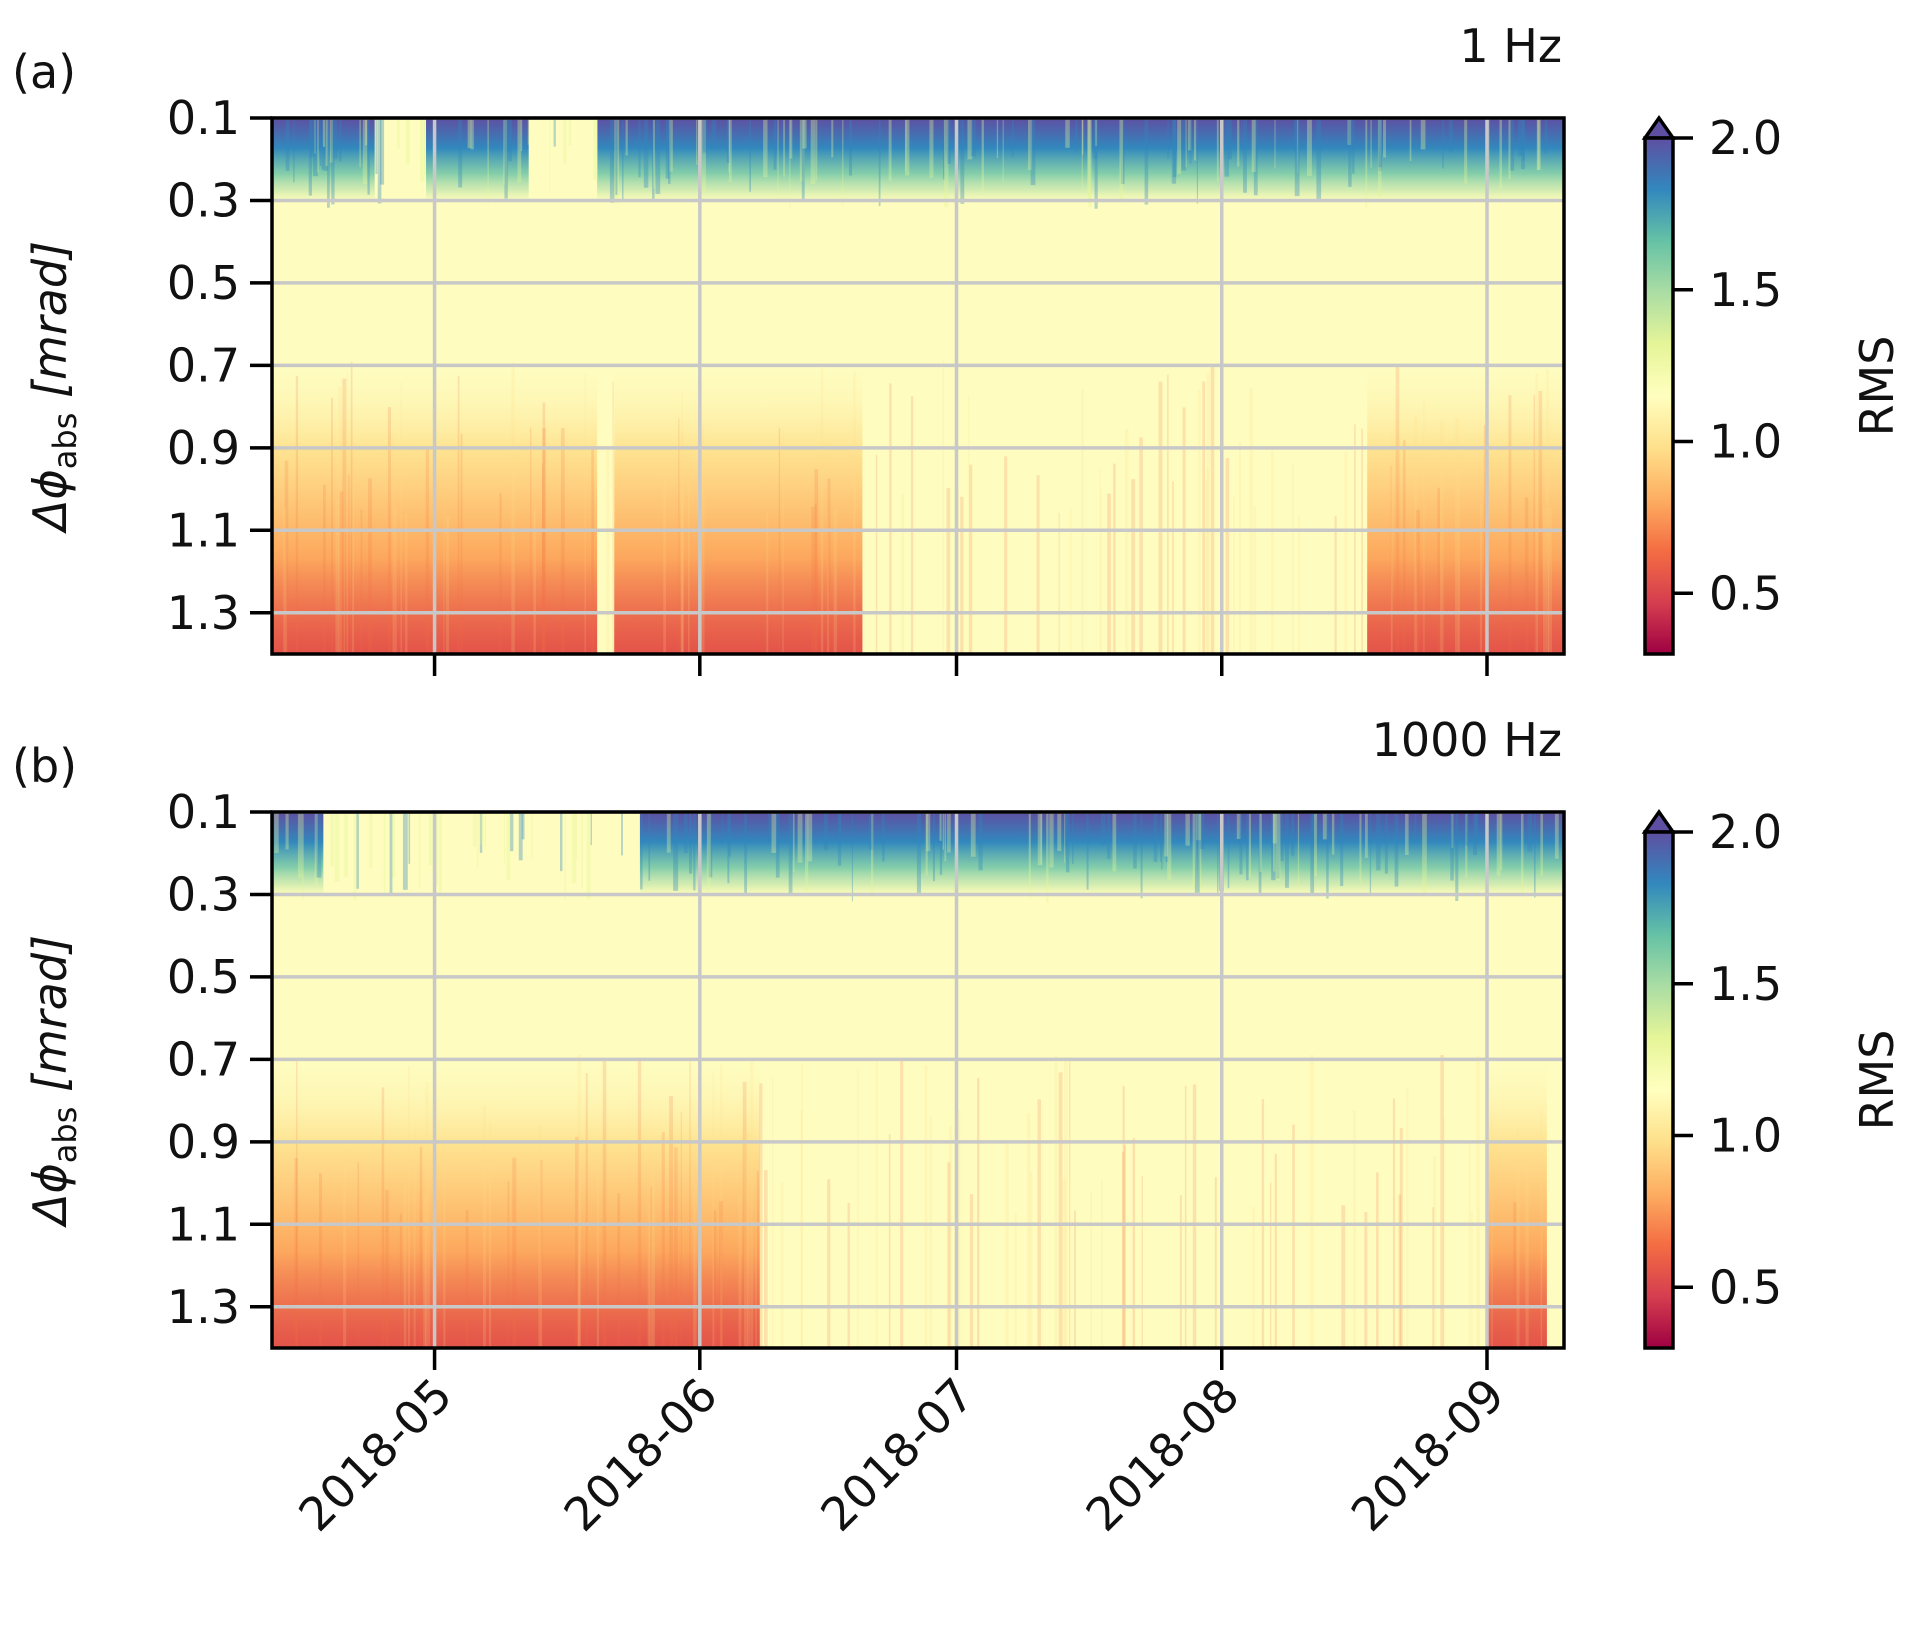  Describe the element at coordinates (897, 1455) in the screenshot. I see `x-tick-label: 2018-07` at that location.